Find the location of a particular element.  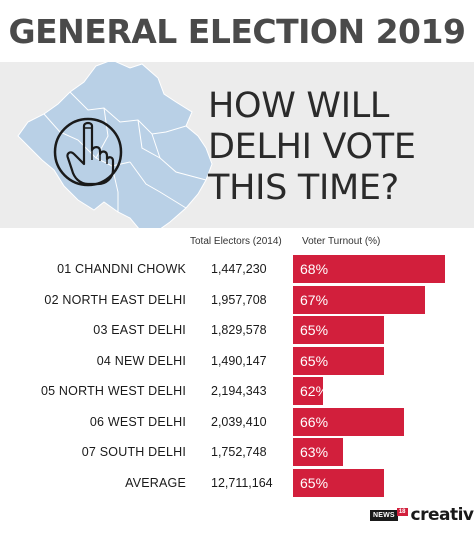

turnout-bar: 68% is located at coordinates (369, 269).